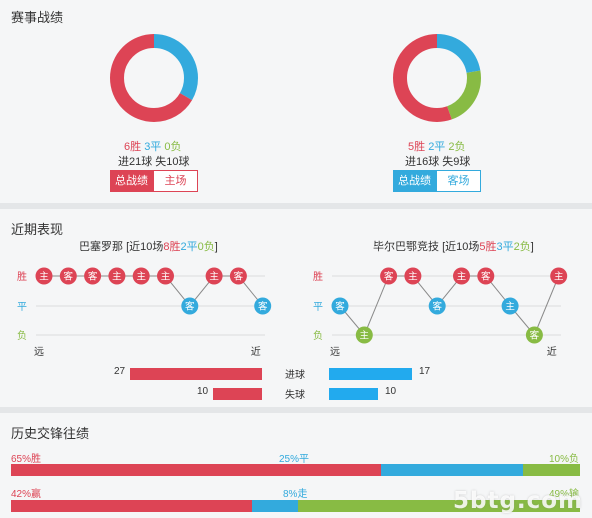 Image resolution: width=592 pixels, height=518 pixels. Describe the element at coordinates (120, 371) in the screenshot. I see `home-scored-value: 27` at that location.